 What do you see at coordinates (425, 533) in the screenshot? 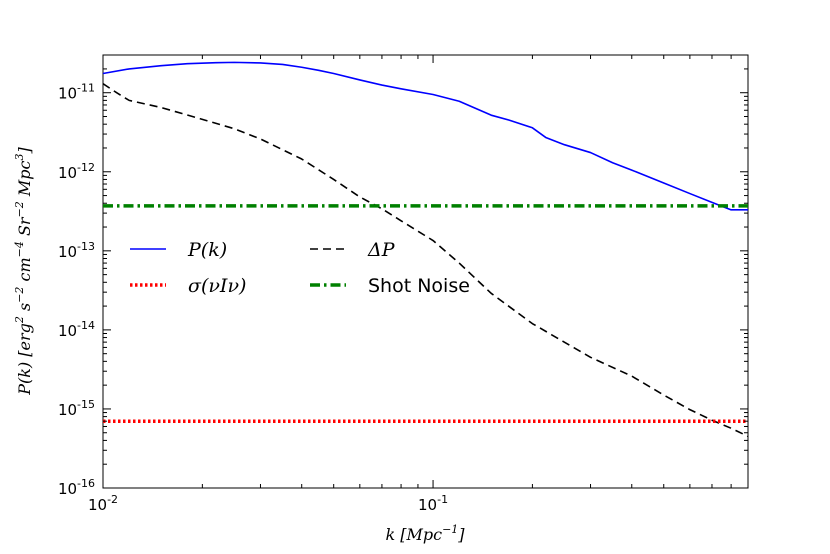
I see `x-axis-label: k [Mpc−1]` at bounding box center [425, 533].